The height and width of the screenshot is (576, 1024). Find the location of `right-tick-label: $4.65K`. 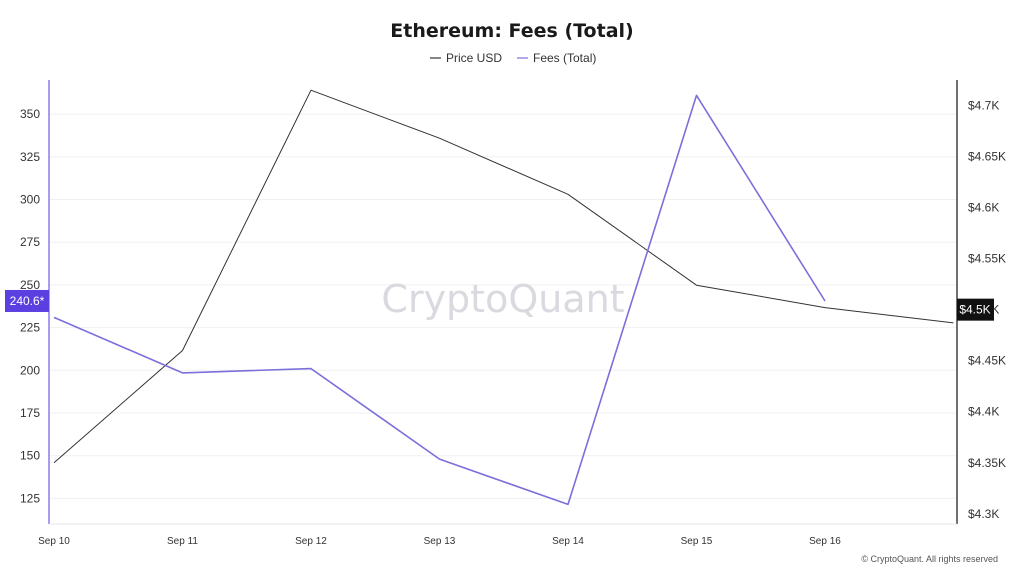

right-tick-label: $4.65K is located at coordinates (987, 157).